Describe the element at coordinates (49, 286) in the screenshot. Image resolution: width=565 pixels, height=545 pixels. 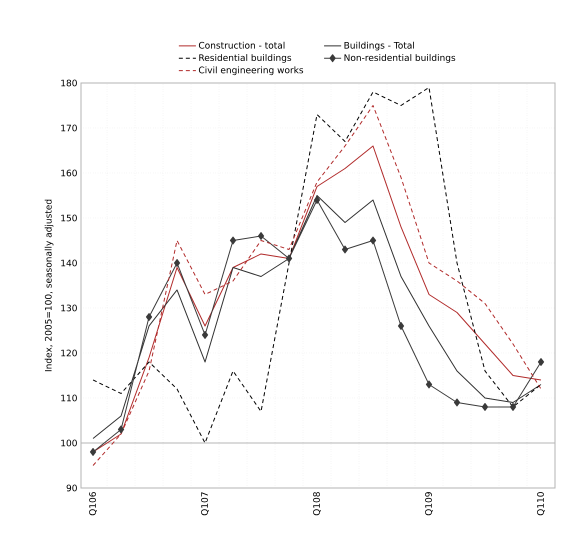
I see `y-axis-title: Index, 2005=100, seasonally adjusted` at that location.